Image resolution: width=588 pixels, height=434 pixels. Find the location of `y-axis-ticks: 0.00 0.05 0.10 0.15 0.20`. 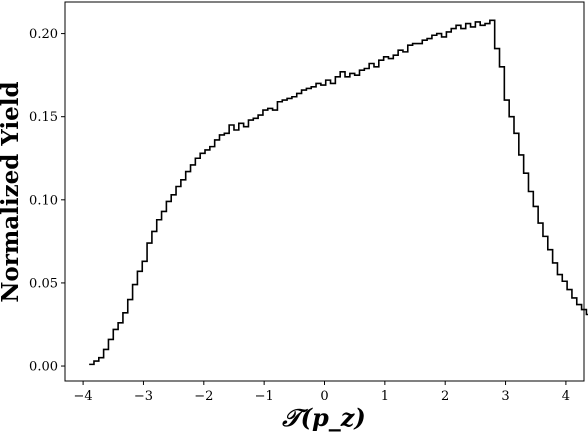

y-axis-ticks: 0.00 0.05 0.10 0.15 0.20 is located at coordinates (47, 201).